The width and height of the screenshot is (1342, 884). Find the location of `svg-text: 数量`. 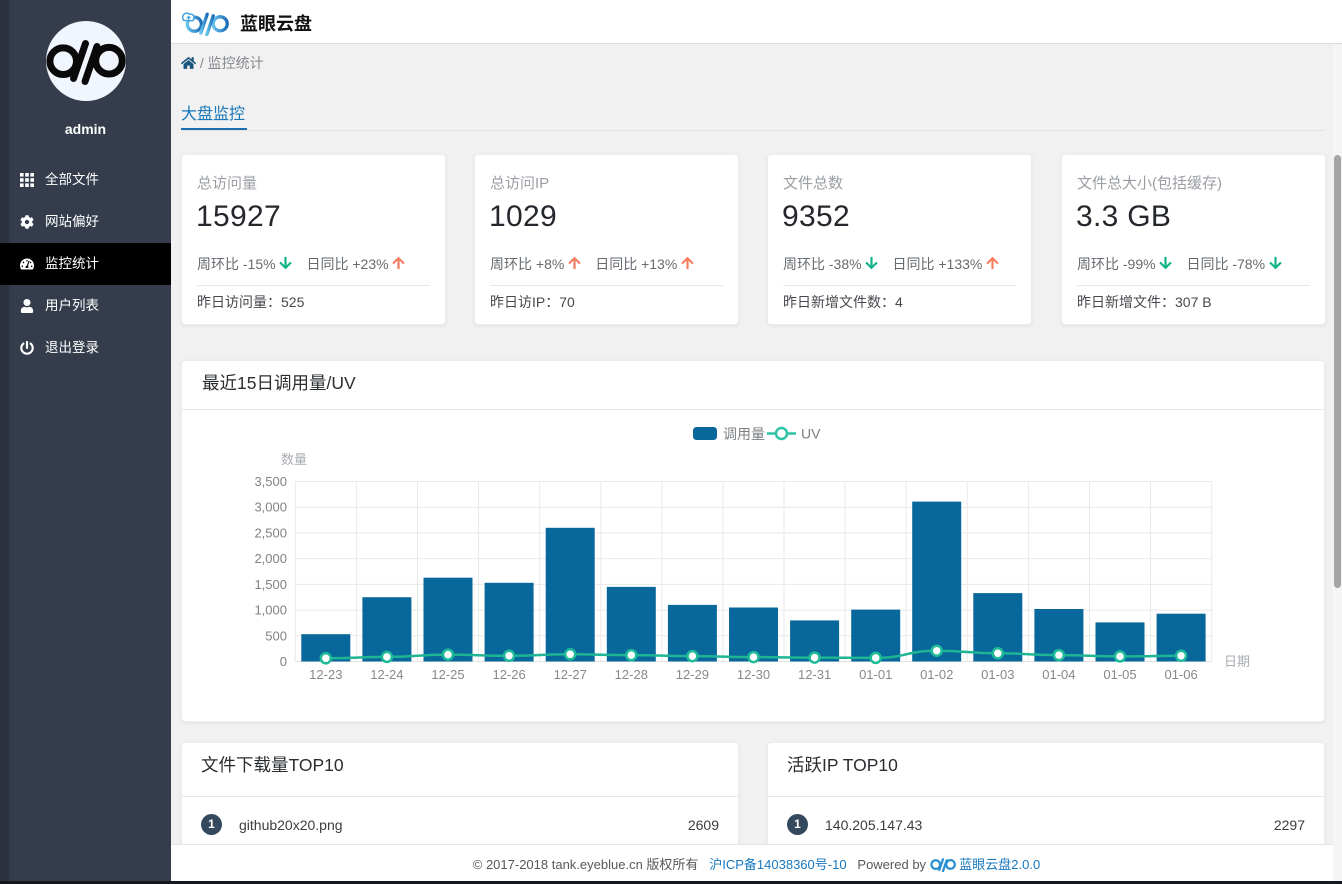

svg-text: 数量 is located at coordinates (294, 459).